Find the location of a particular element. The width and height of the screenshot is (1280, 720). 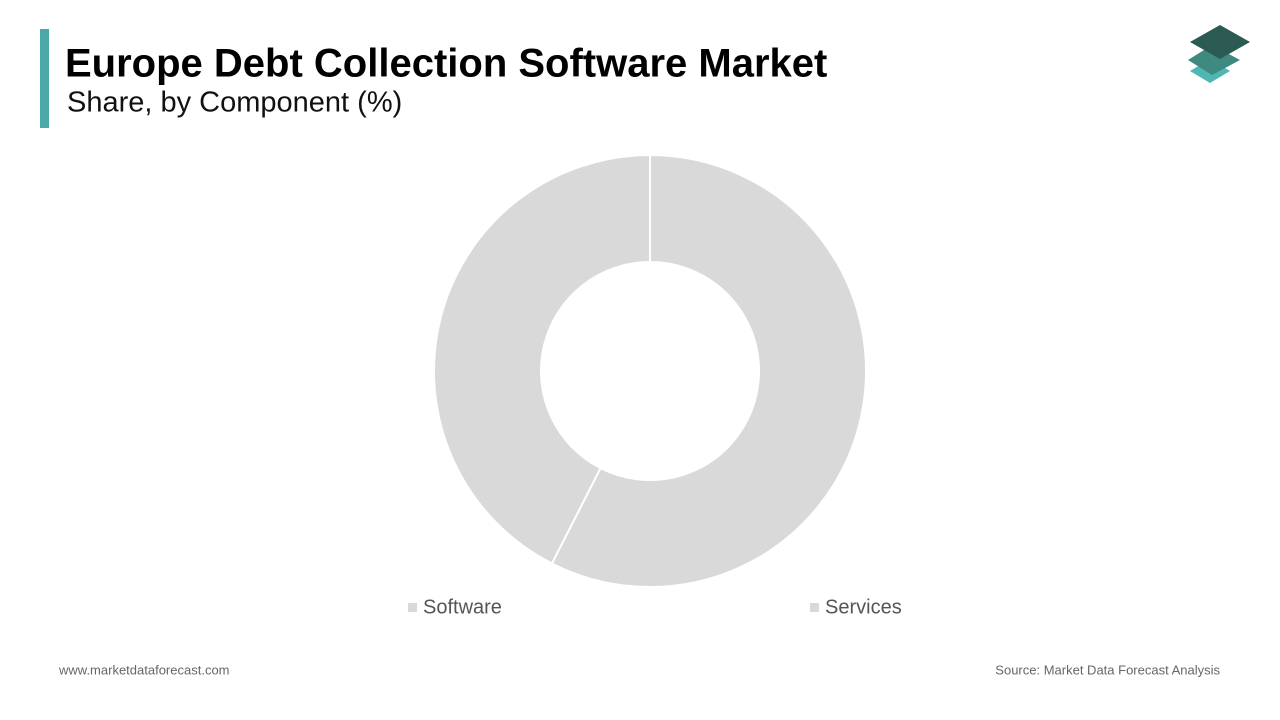

logo is located at coordinates (1219, 54).